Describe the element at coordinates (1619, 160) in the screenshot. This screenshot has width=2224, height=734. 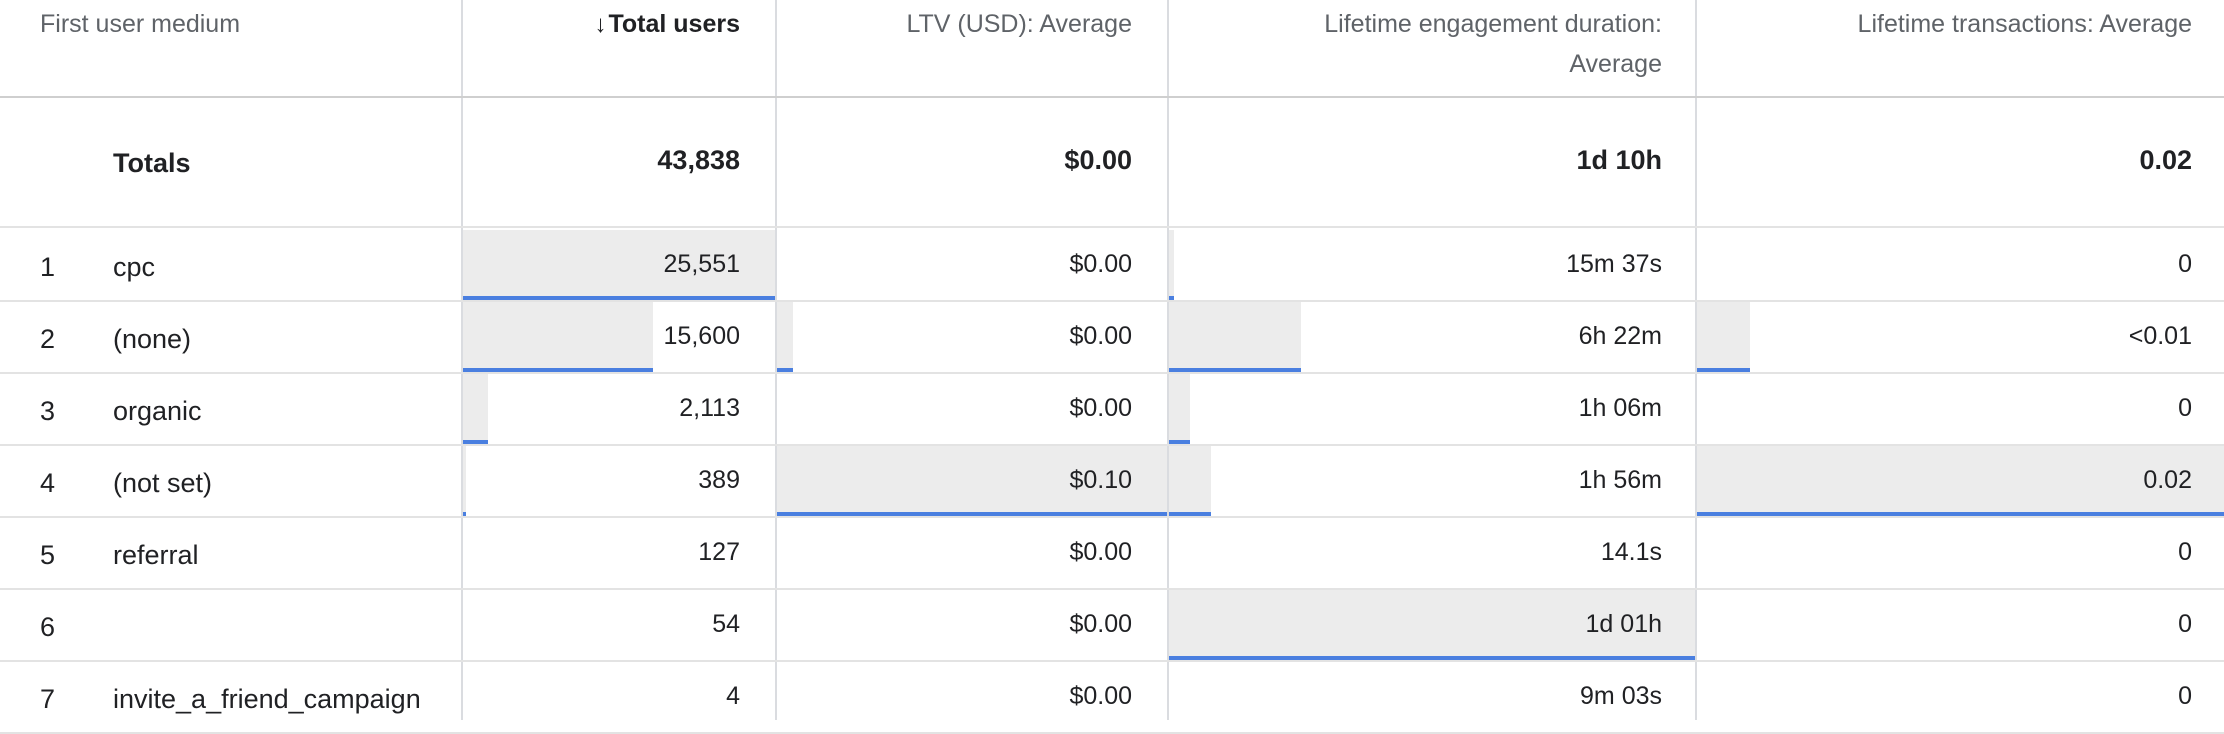
I see `totals-engagement: 1d 10h` at that location.